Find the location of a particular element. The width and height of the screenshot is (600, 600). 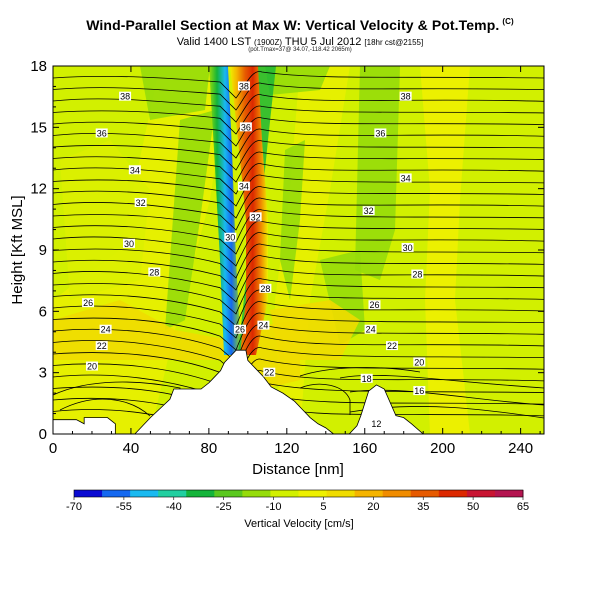

contour-label: 12 is located at coordinates (376, 423).